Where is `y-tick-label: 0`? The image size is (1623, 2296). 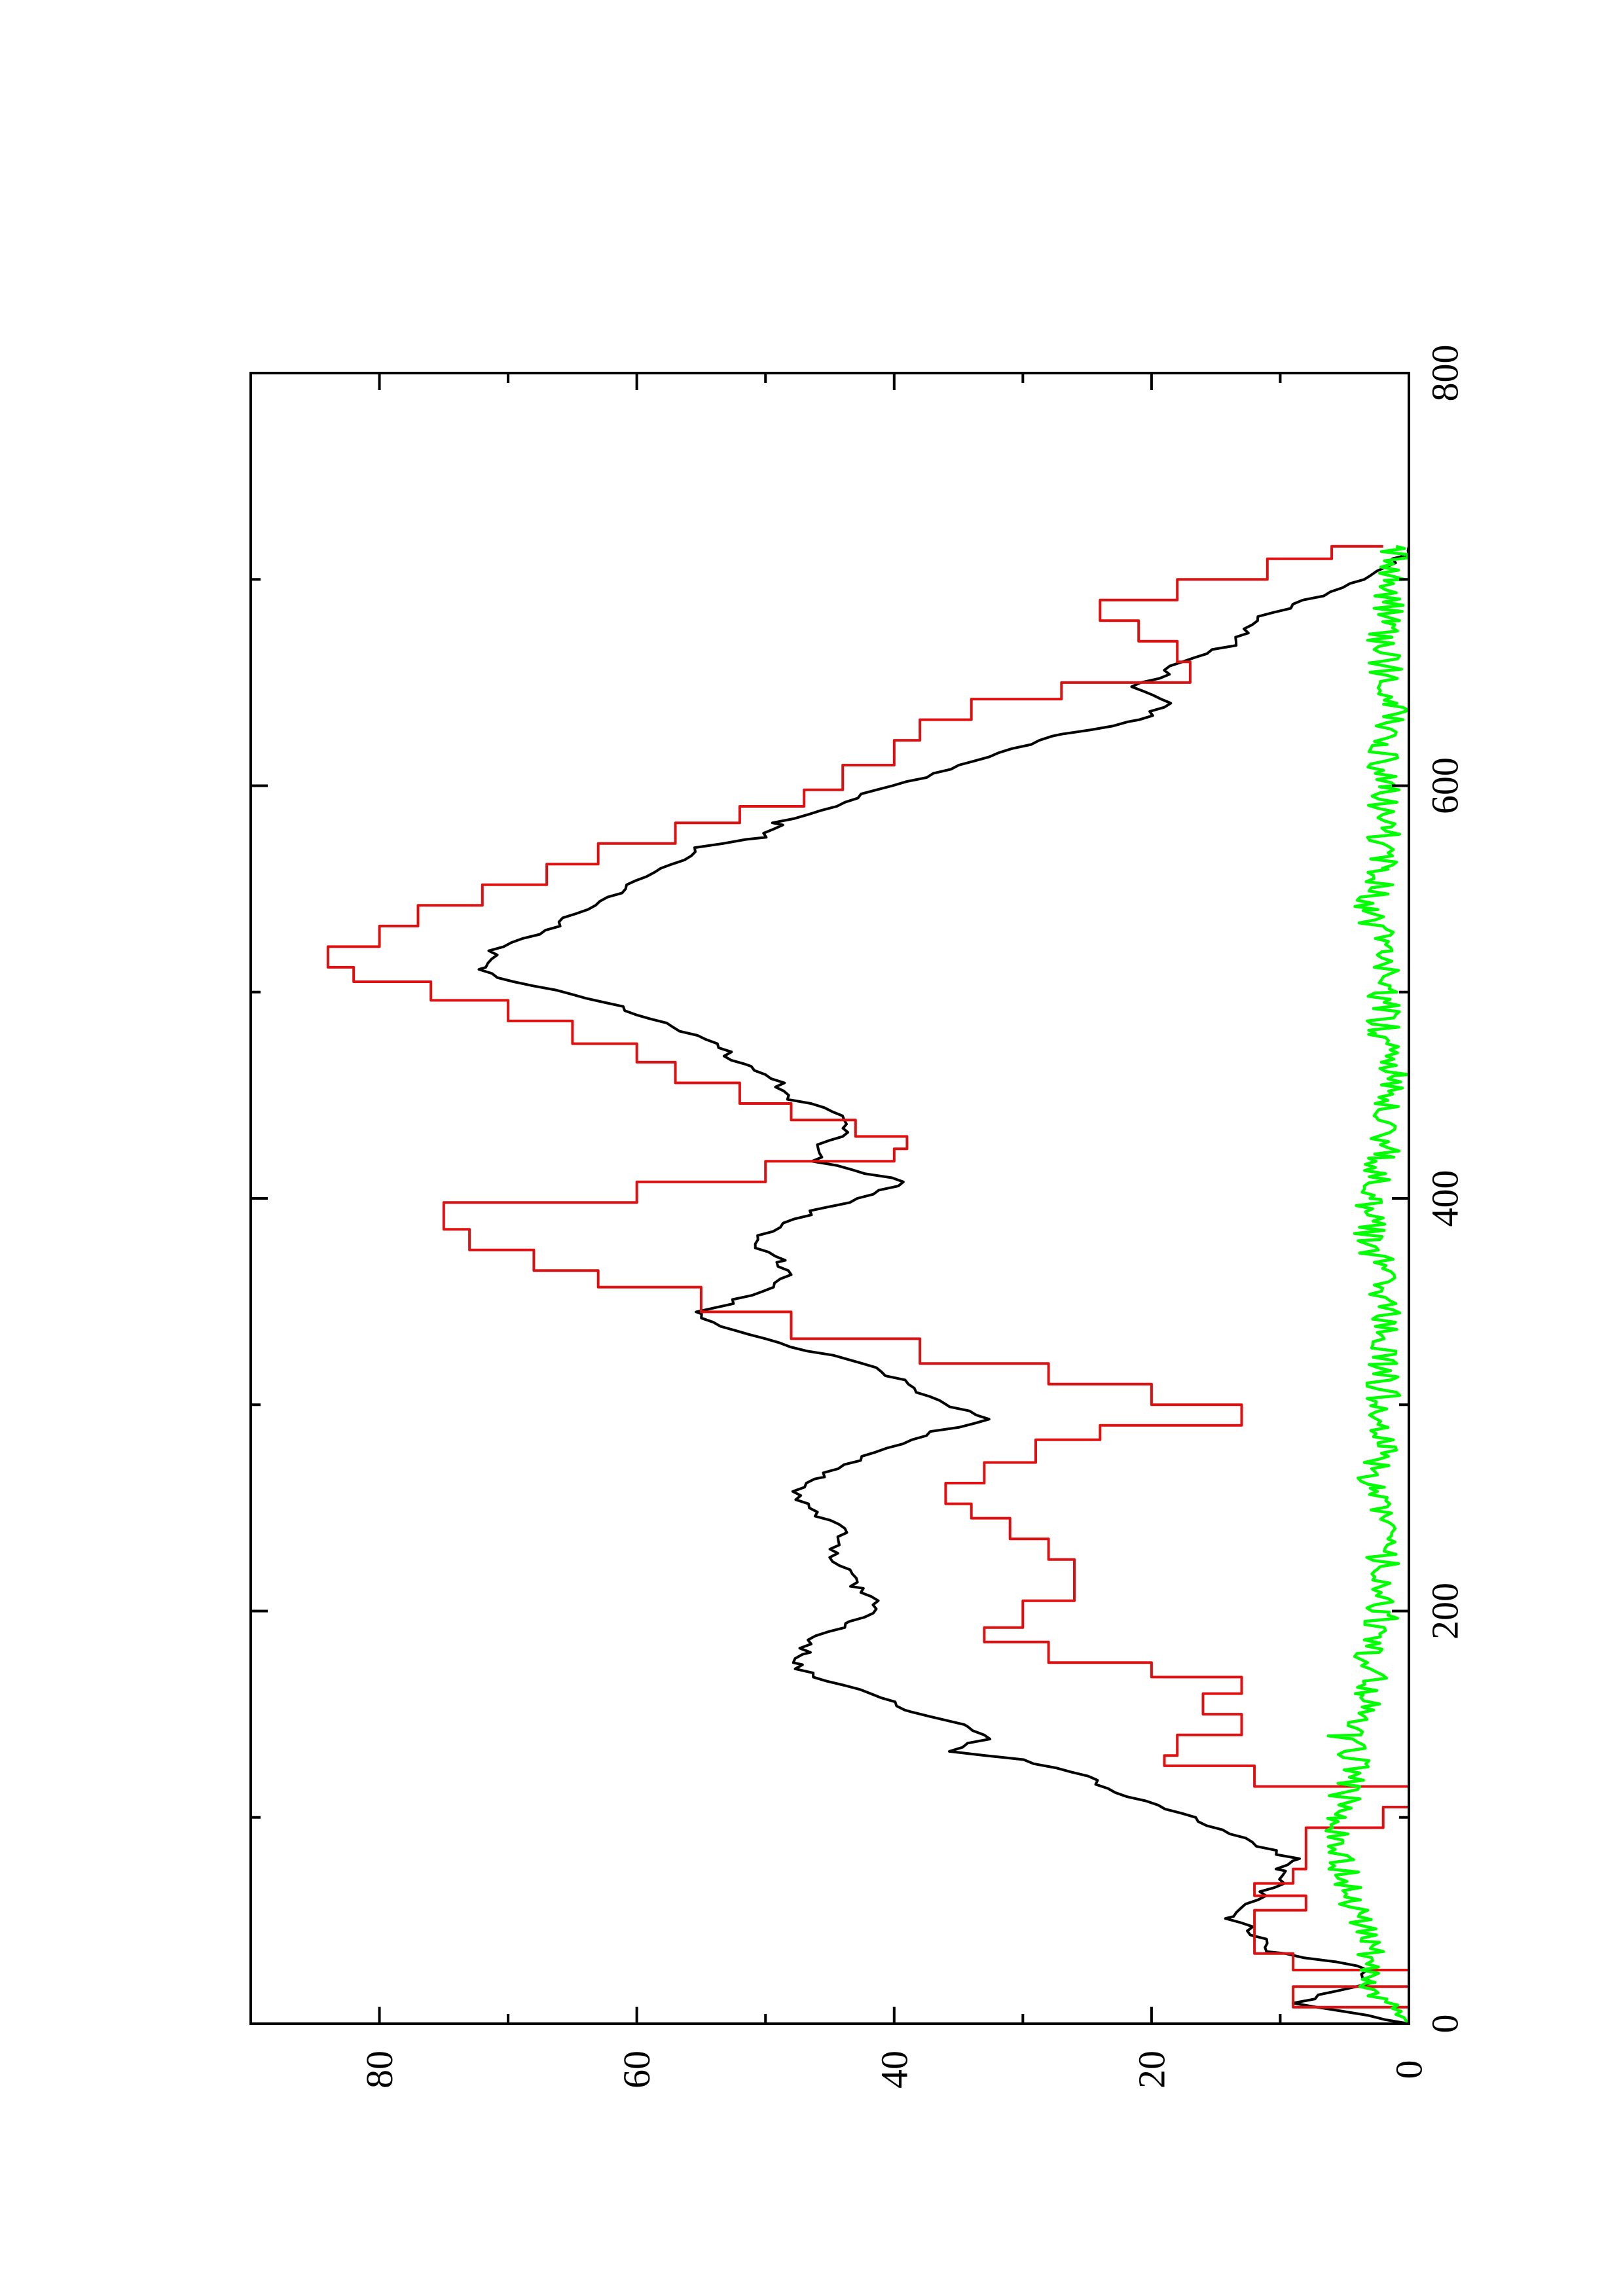
y-tick-label: 0 is located at coordinates (1409, 2069).